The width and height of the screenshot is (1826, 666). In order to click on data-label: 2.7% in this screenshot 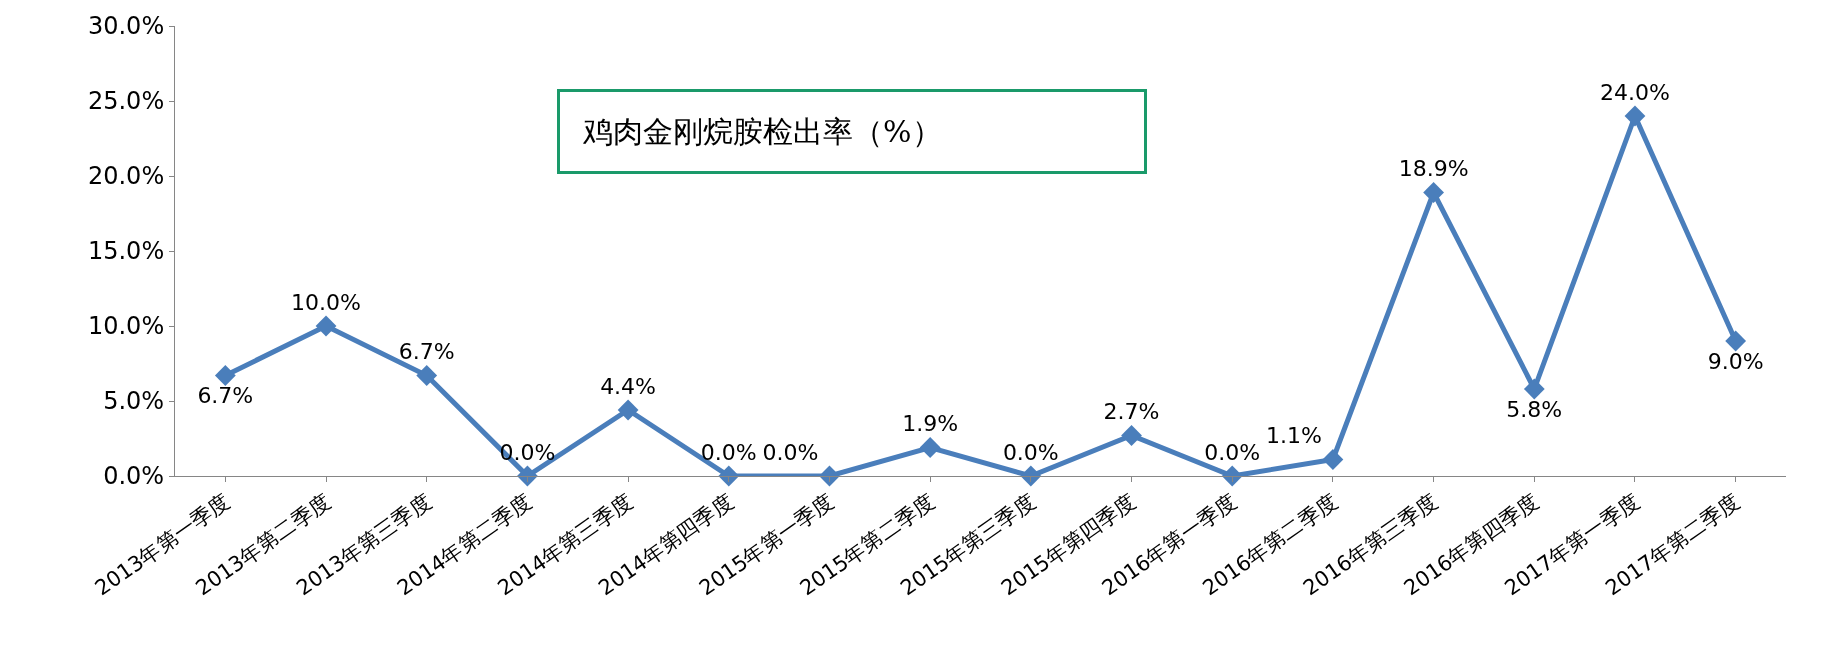, I will do `click(1131, 411)`.